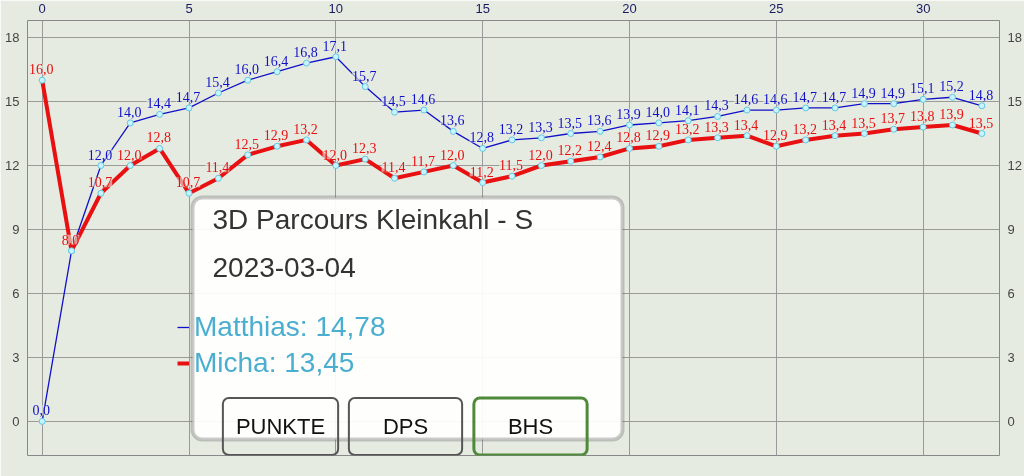 Image resolution: width=1024 pixels, height=476 pixels. What do you see at coordinates (41, 411) in the screenshot?
I see `data-label: 0,0` at bounding box center [41, 411].